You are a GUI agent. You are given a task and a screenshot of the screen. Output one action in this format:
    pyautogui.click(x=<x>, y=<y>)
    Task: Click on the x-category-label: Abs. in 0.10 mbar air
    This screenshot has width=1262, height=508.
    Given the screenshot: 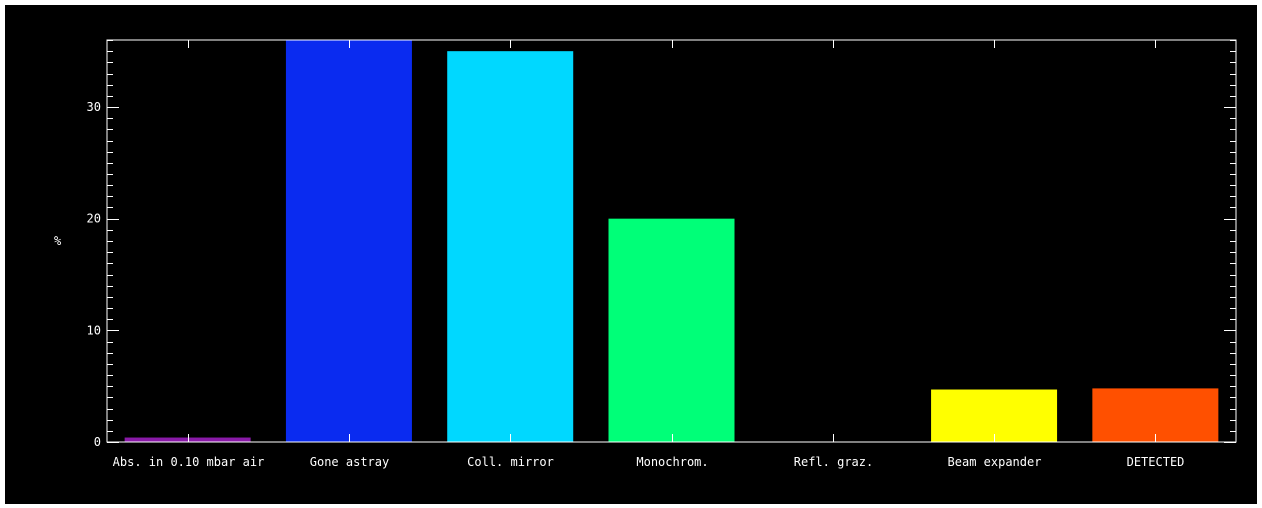 What is the action you would take?
    pyautogui.click(x=189, y=462)
    